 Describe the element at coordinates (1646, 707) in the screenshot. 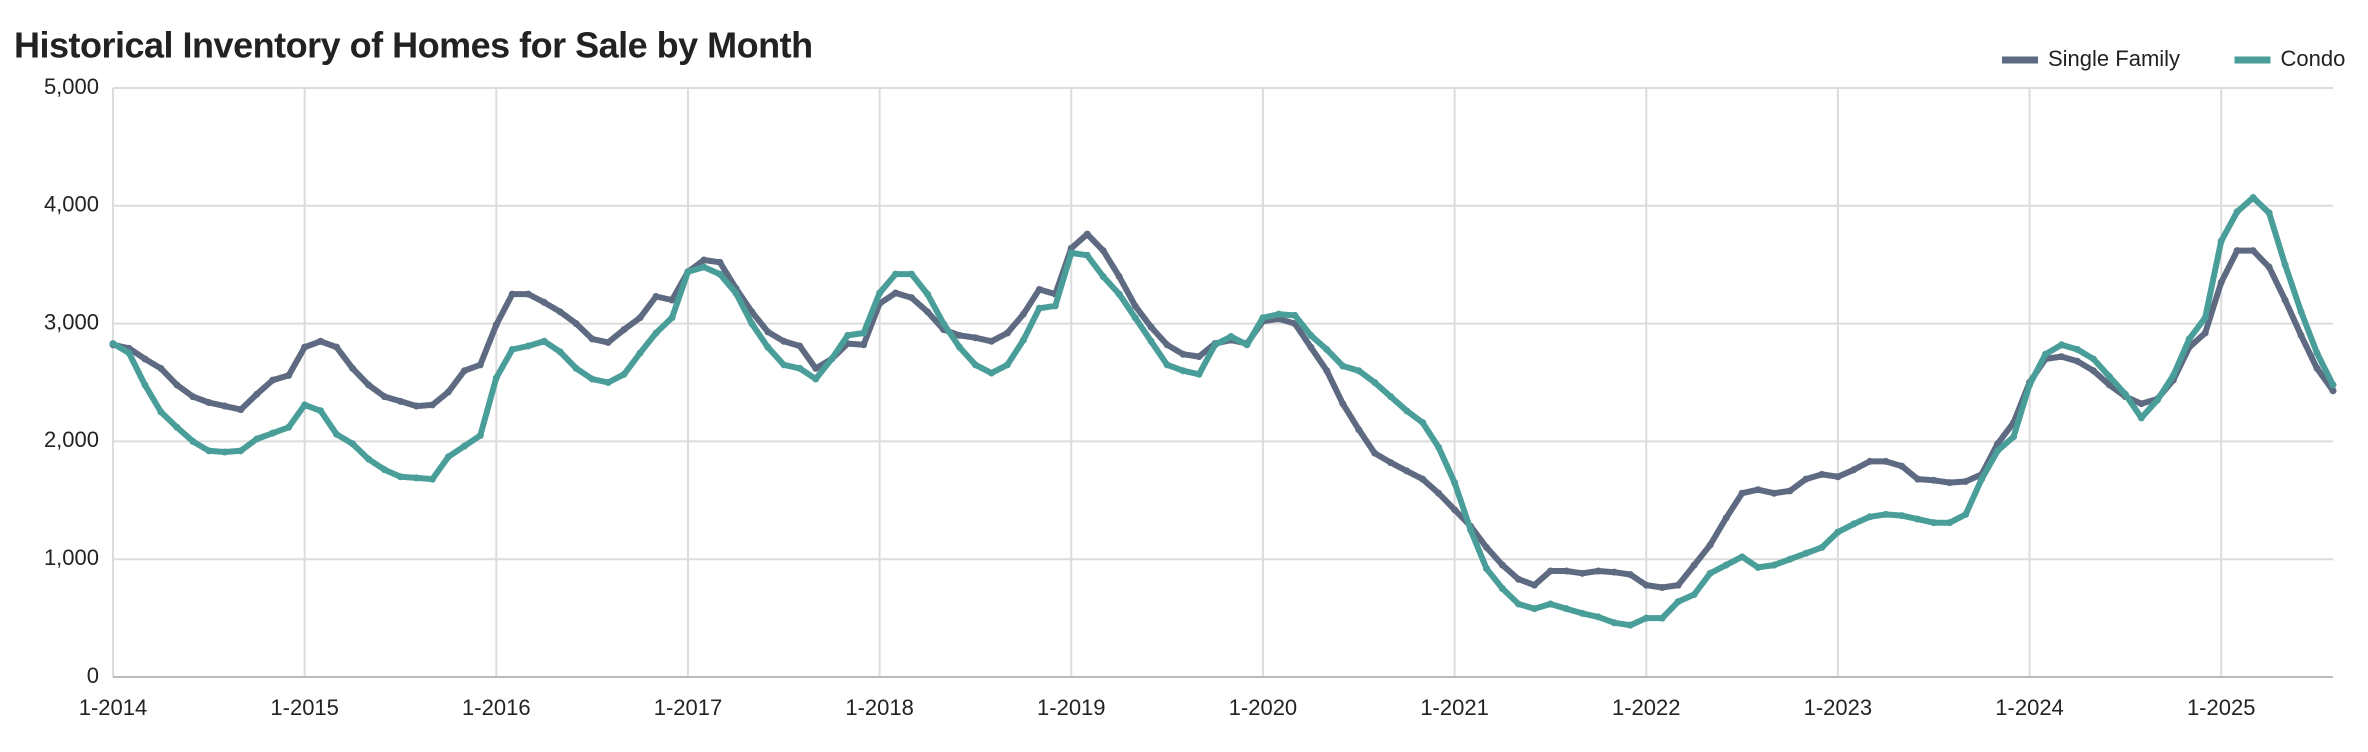

I see `x-tick-label: 1-2022` at that location.